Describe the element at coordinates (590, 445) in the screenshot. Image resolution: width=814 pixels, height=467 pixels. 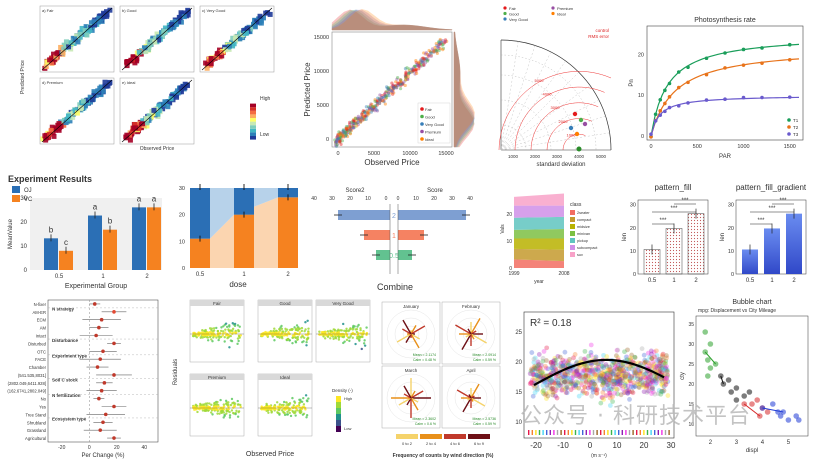
I see `rsq-xtick: 0` at that location.